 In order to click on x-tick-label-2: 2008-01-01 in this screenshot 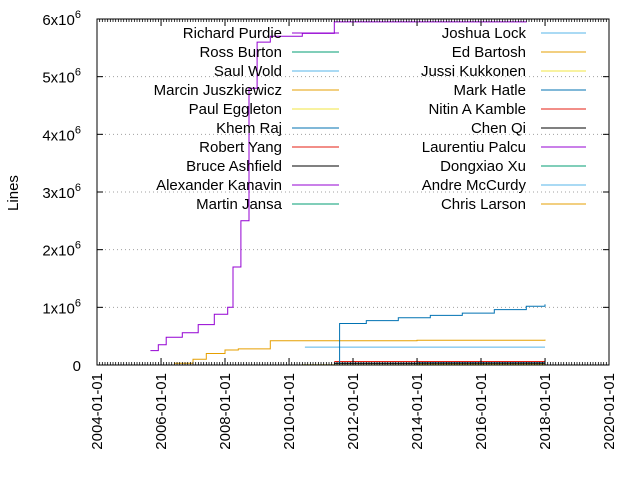, I will do `click(225, 411)`.